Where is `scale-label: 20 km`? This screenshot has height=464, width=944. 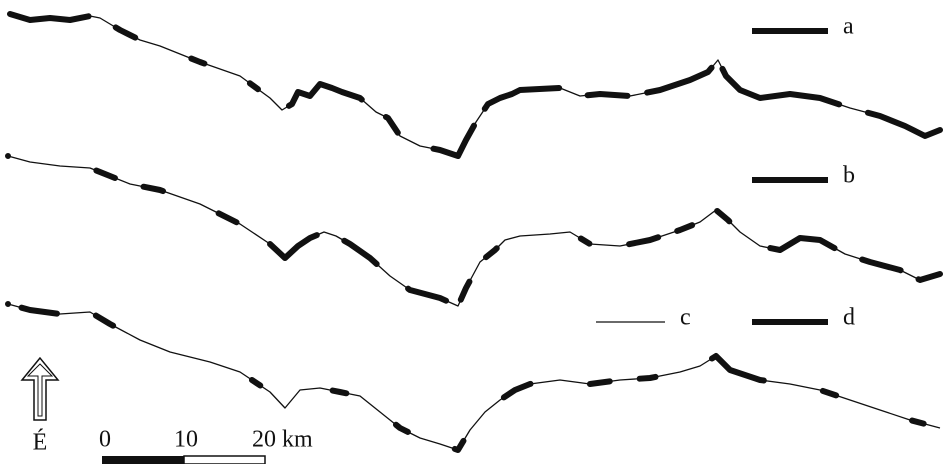
scale-label: 20 km is located at coordinates (282, 440).